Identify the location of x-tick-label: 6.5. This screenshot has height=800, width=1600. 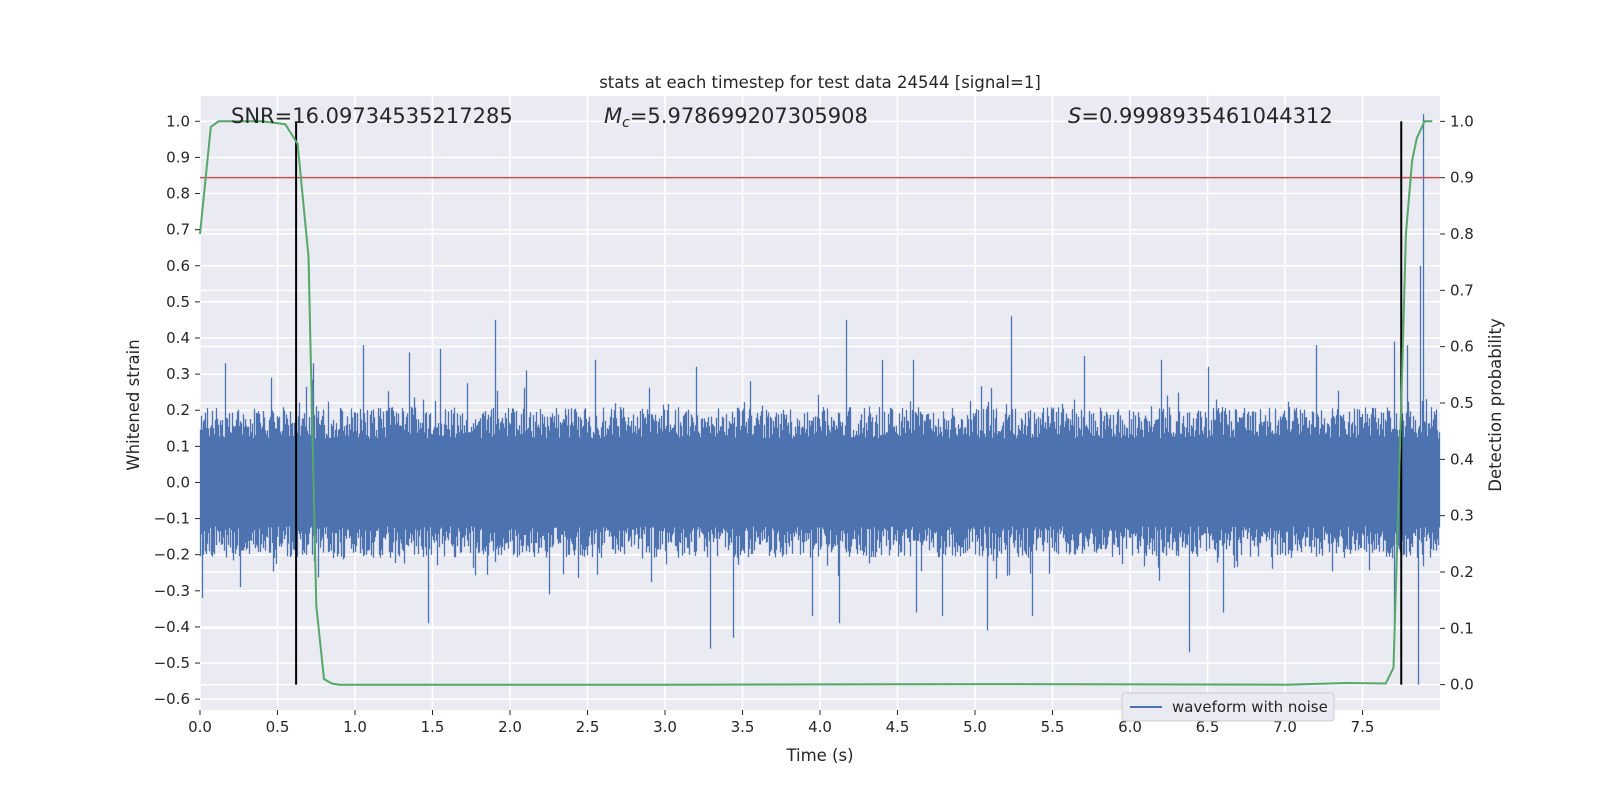
(1208, 727).